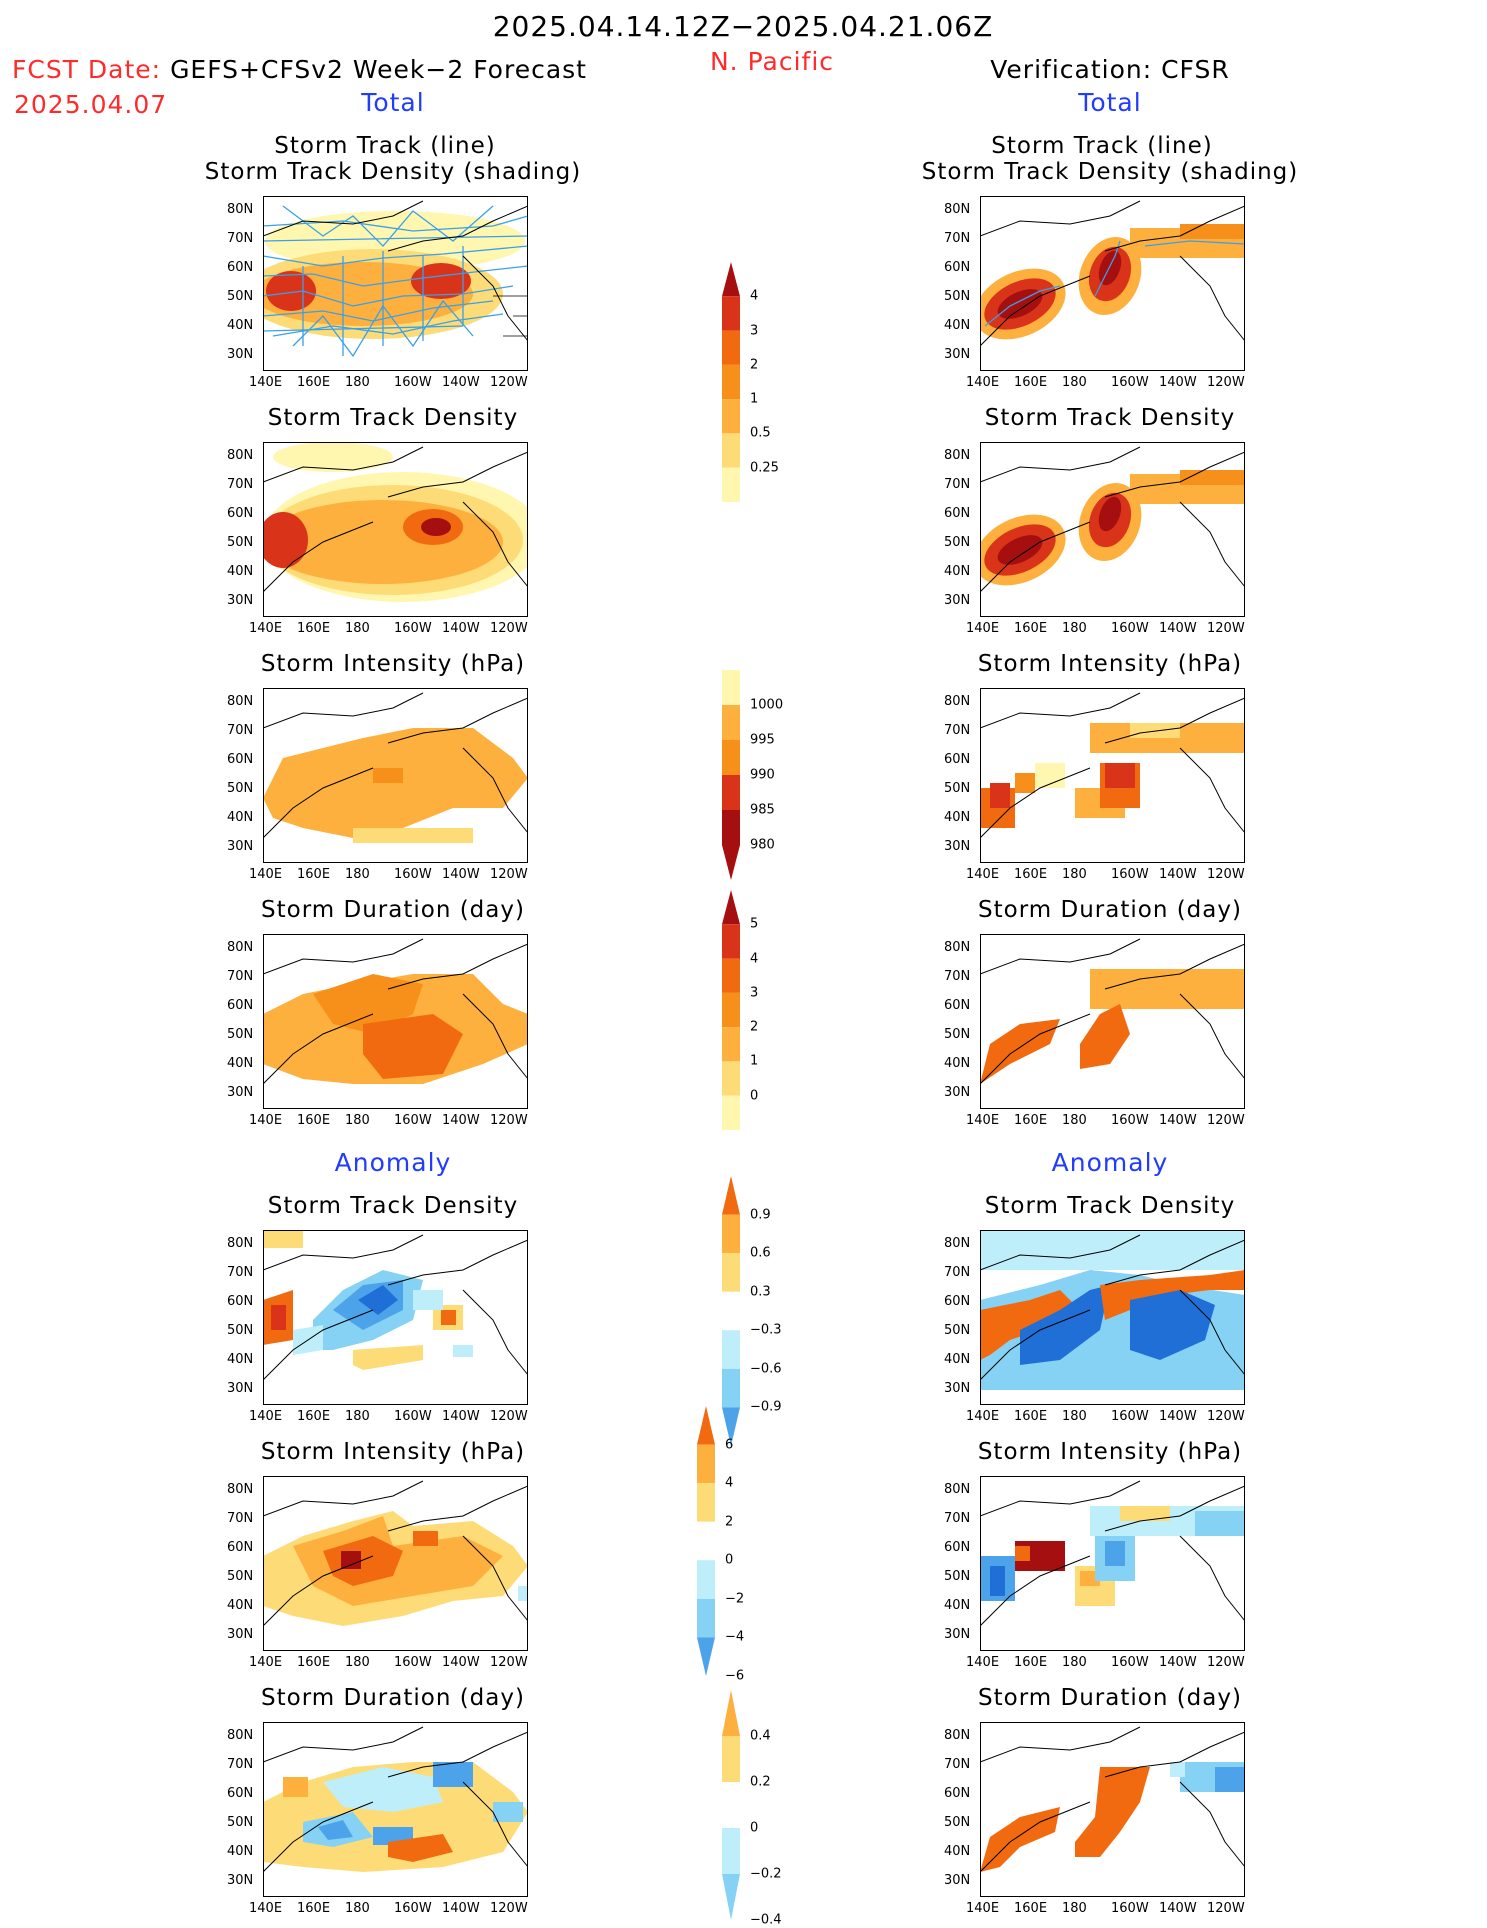 The width and height of the screenshot is (1487, 1928). I want to click on total-left-label: Total, so click(393, 102).